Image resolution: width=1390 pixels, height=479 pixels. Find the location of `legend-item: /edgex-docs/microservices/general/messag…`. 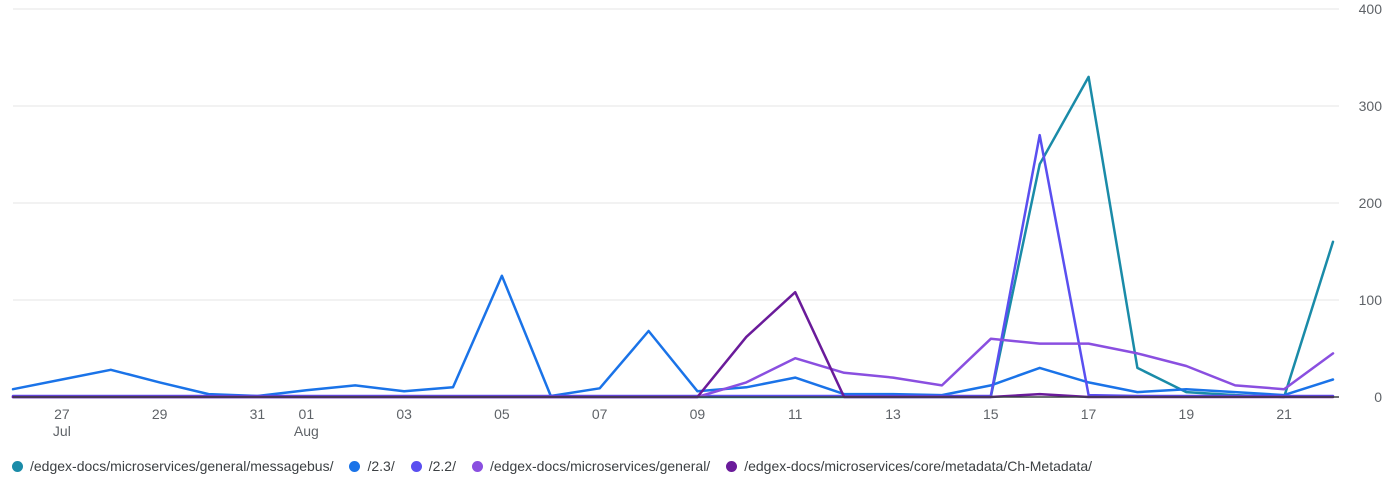

legend-item: /edgex-docs/microservices/general/messag… is located at coordinates (172, 466).